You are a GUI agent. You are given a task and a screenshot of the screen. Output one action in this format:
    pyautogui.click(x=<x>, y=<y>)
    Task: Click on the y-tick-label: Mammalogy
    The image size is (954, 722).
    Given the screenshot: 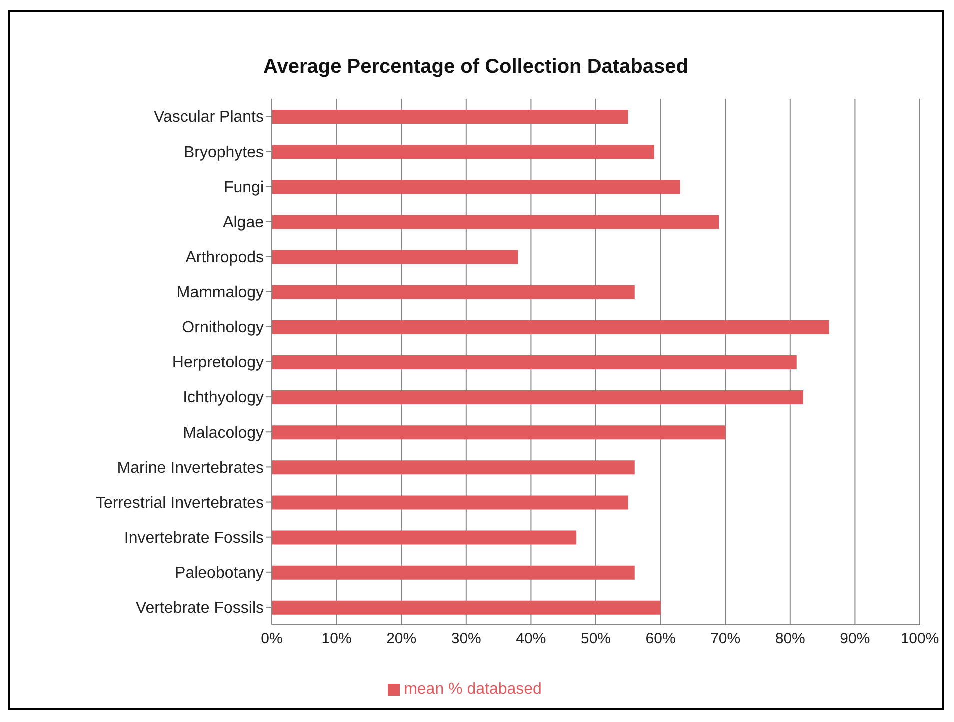 What is the action you would take?
    pyautogui.click(x=220, y=293)
    